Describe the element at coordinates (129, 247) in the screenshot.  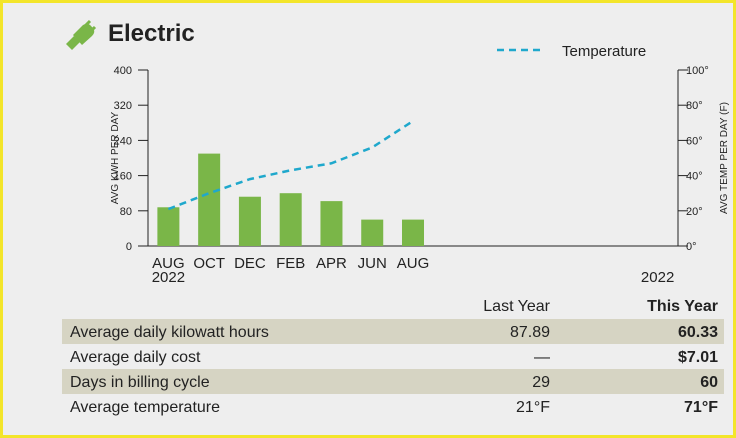
I see `y-tick-label: 0` at that location.